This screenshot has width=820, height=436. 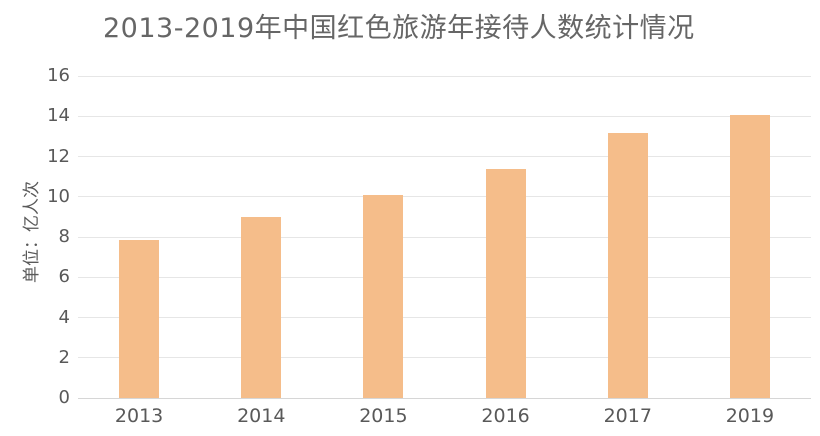 I want to click on y-tick-label-0: 0, so click(x=64, y=397).